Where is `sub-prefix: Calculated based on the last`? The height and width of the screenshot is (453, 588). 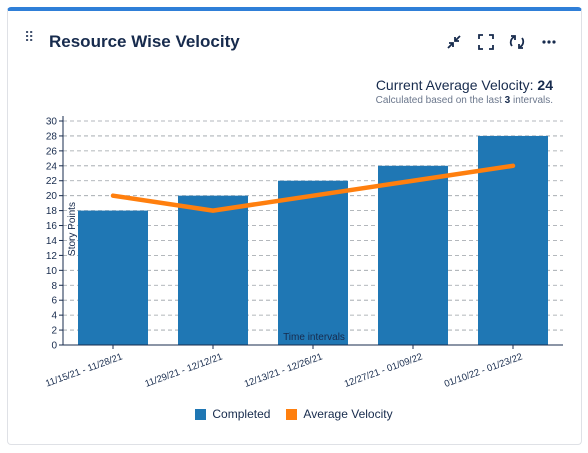 sub-prefix: Calculated based on the last is located at coordinates (438, 100).